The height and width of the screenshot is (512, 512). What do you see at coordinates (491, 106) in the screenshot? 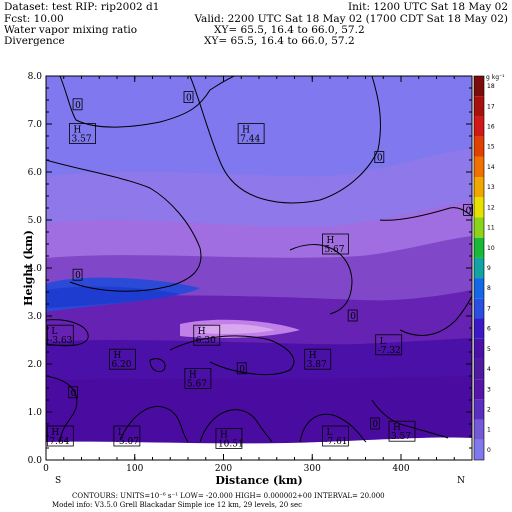
I see `colorbar-label-17: 17` at bounding box center [491, 106].